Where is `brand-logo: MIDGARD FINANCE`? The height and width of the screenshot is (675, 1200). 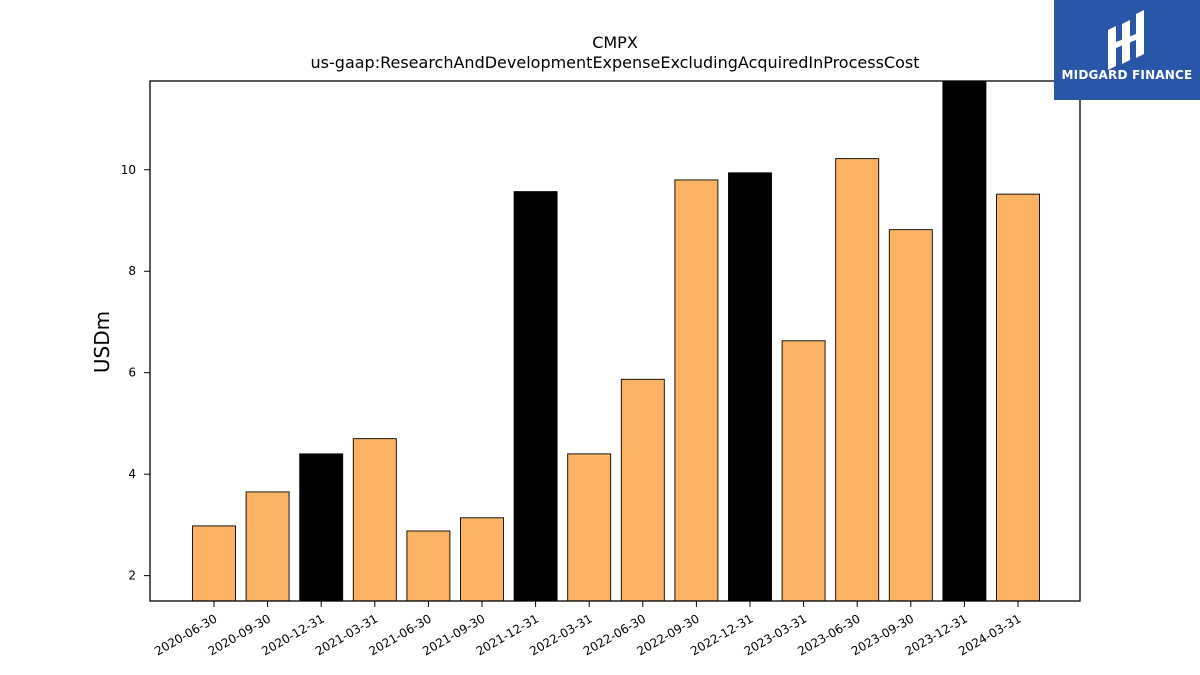
brand-logo: MIDGARD FINANCE is located at coordinates (1127, 50).